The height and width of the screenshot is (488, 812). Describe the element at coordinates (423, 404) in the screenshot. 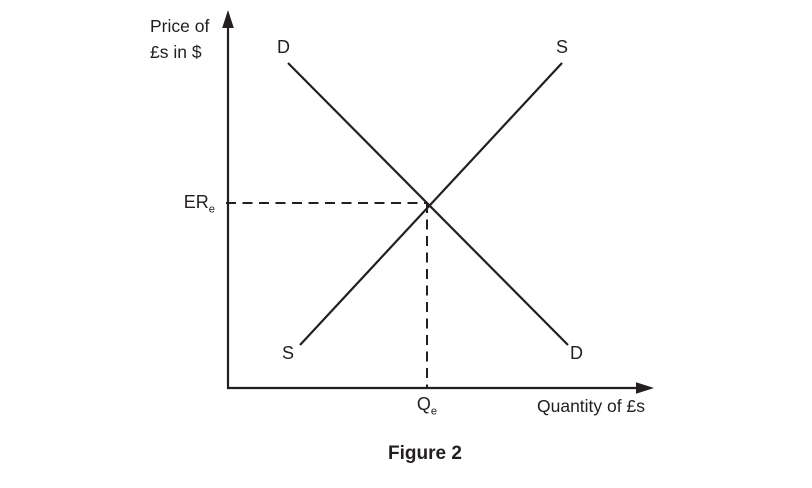

I see `equilibrium-quantity-text: Q` at that location.